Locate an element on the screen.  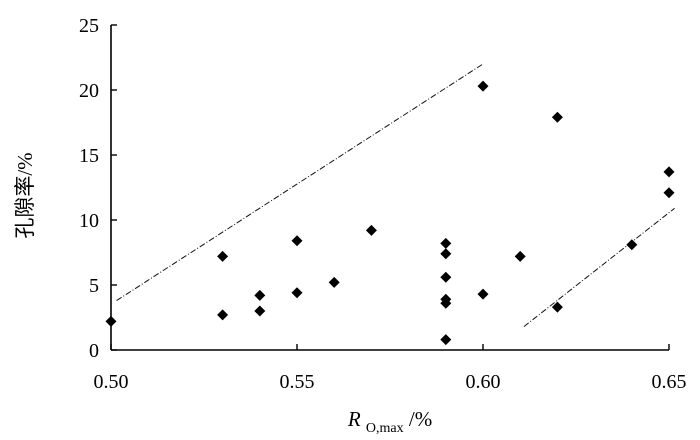
y-tick-label: 10 is located at coordinates (89, 221).